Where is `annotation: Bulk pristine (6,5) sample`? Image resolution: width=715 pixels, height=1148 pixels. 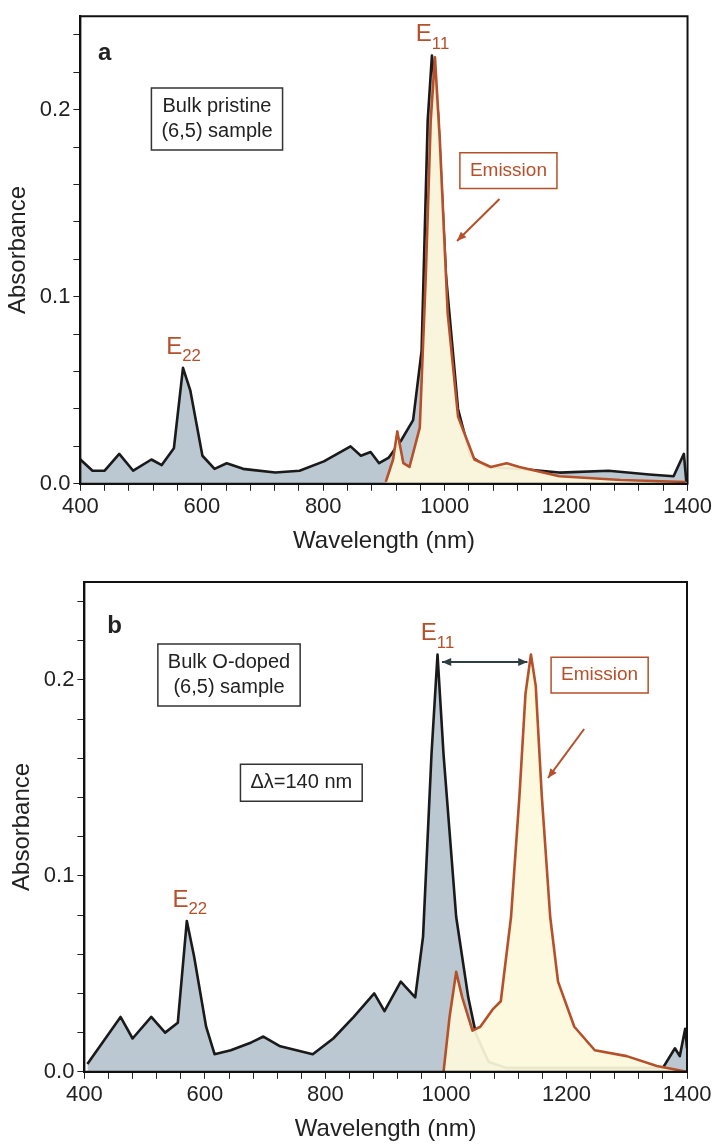 annotation: Bulk pristine (6,5) sample is located at coordinates (217, 118).